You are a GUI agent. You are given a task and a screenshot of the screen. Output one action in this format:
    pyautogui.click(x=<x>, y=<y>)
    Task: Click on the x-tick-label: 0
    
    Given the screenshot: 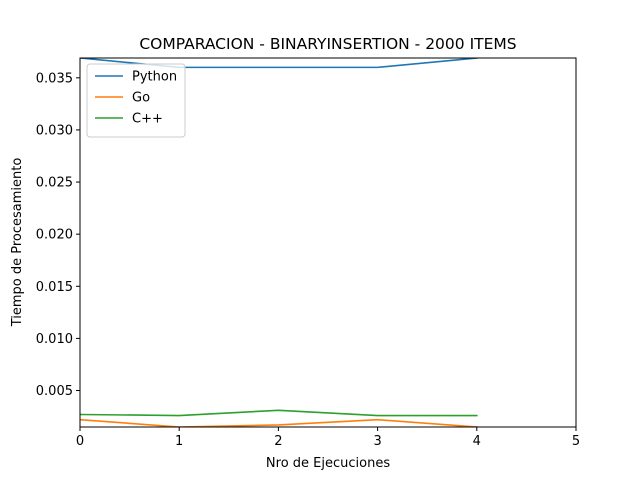 What is the action you would take?
    pyautogui.click(x=80, y=441)
    